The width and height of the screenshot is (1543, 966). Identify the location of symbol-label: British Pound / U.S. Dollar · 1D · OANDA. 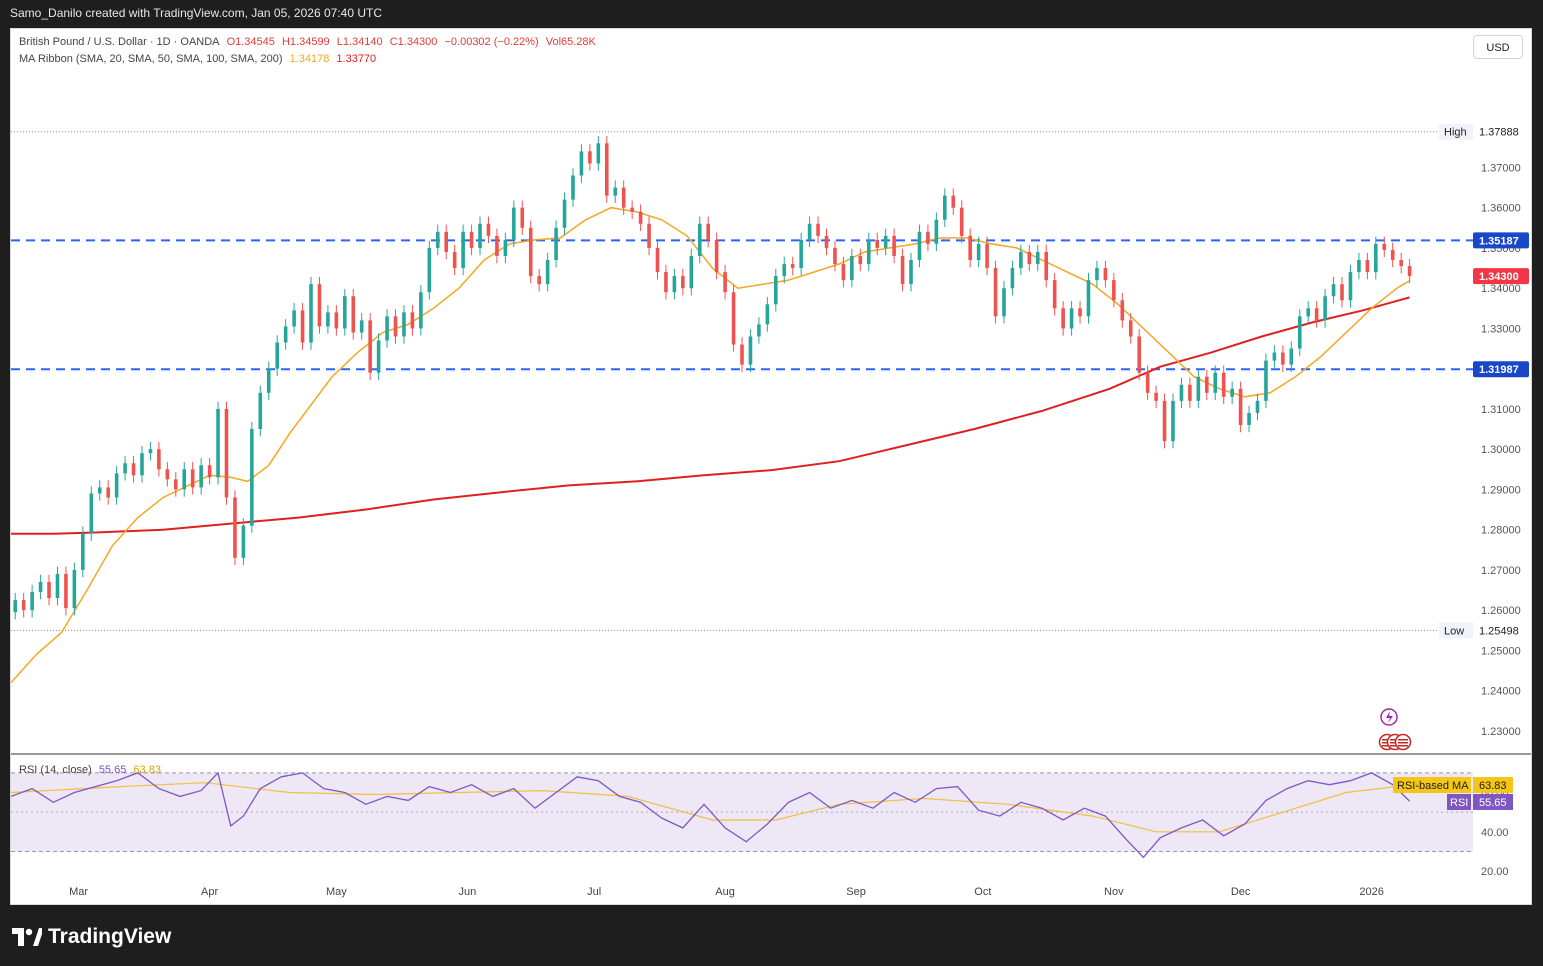
(119, 42).